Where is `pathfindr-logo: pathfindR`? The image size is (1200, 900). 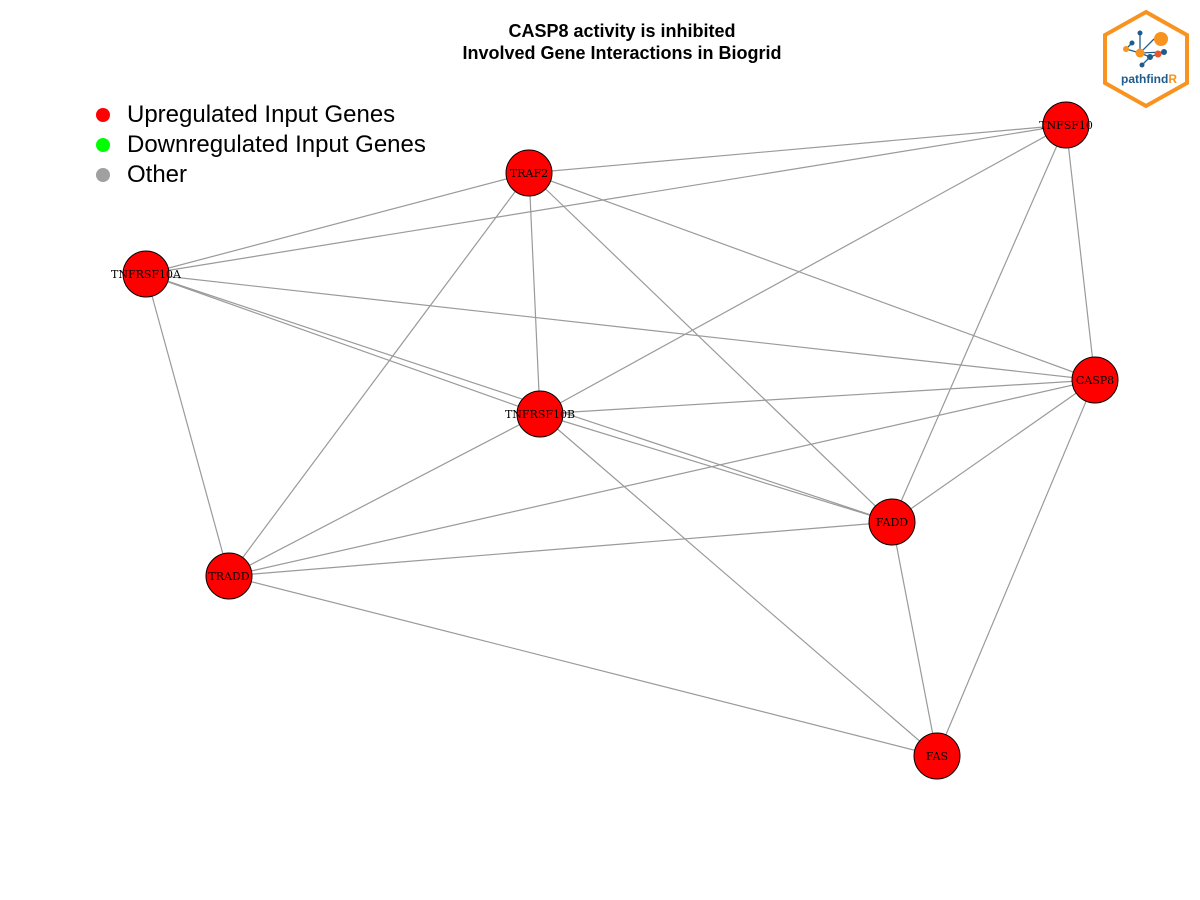 pathfindr-logo: pathfindR is located at coordinates (1146, 59).